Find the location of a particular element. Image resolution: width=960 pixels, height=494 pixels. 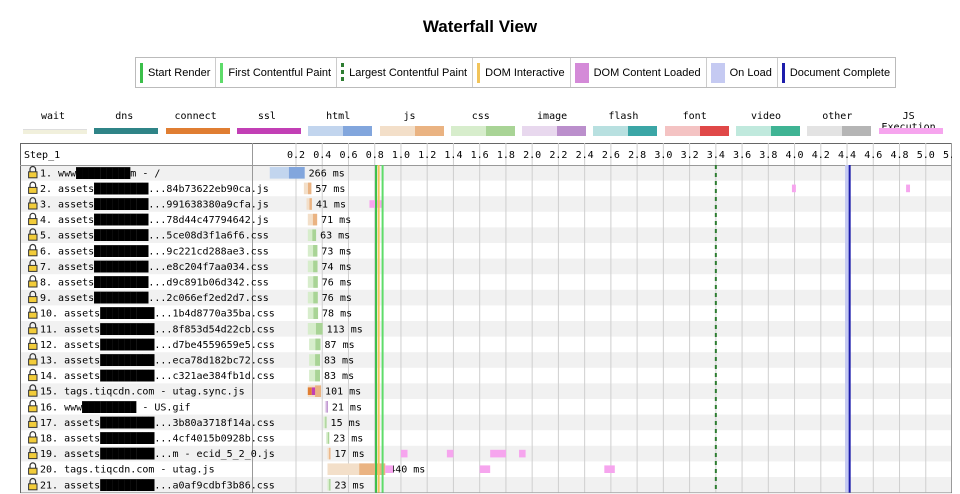

type-legend-item: flash is located at coordinates (624, 123).